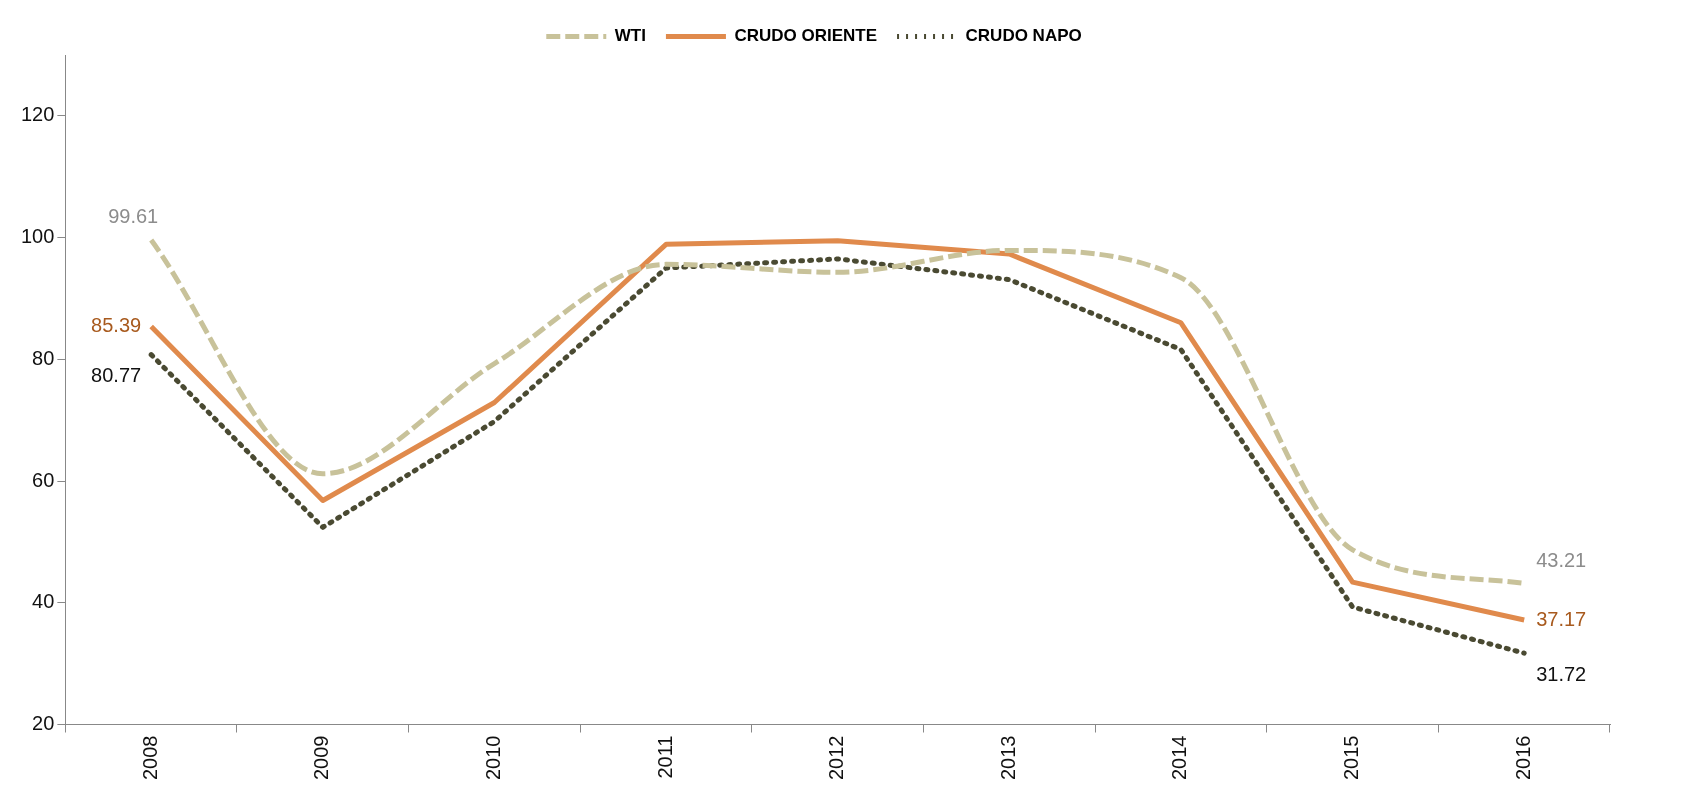 This screenshot has height=795, width=1688. I want to click on x-tick-label: 2008, so click(149, 758).